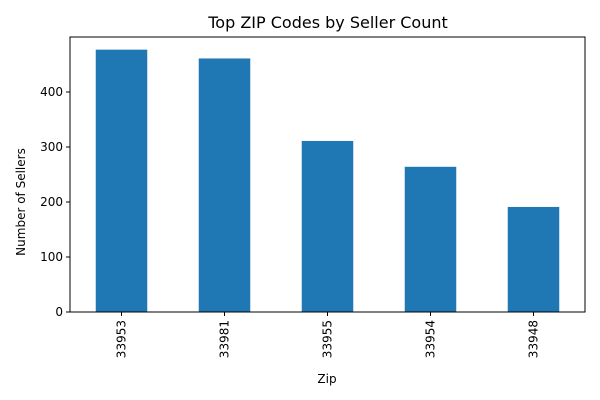  Describe the element at coordinates (51, 202) in the screenshot. I see `y-tick-label: 200` at that location.